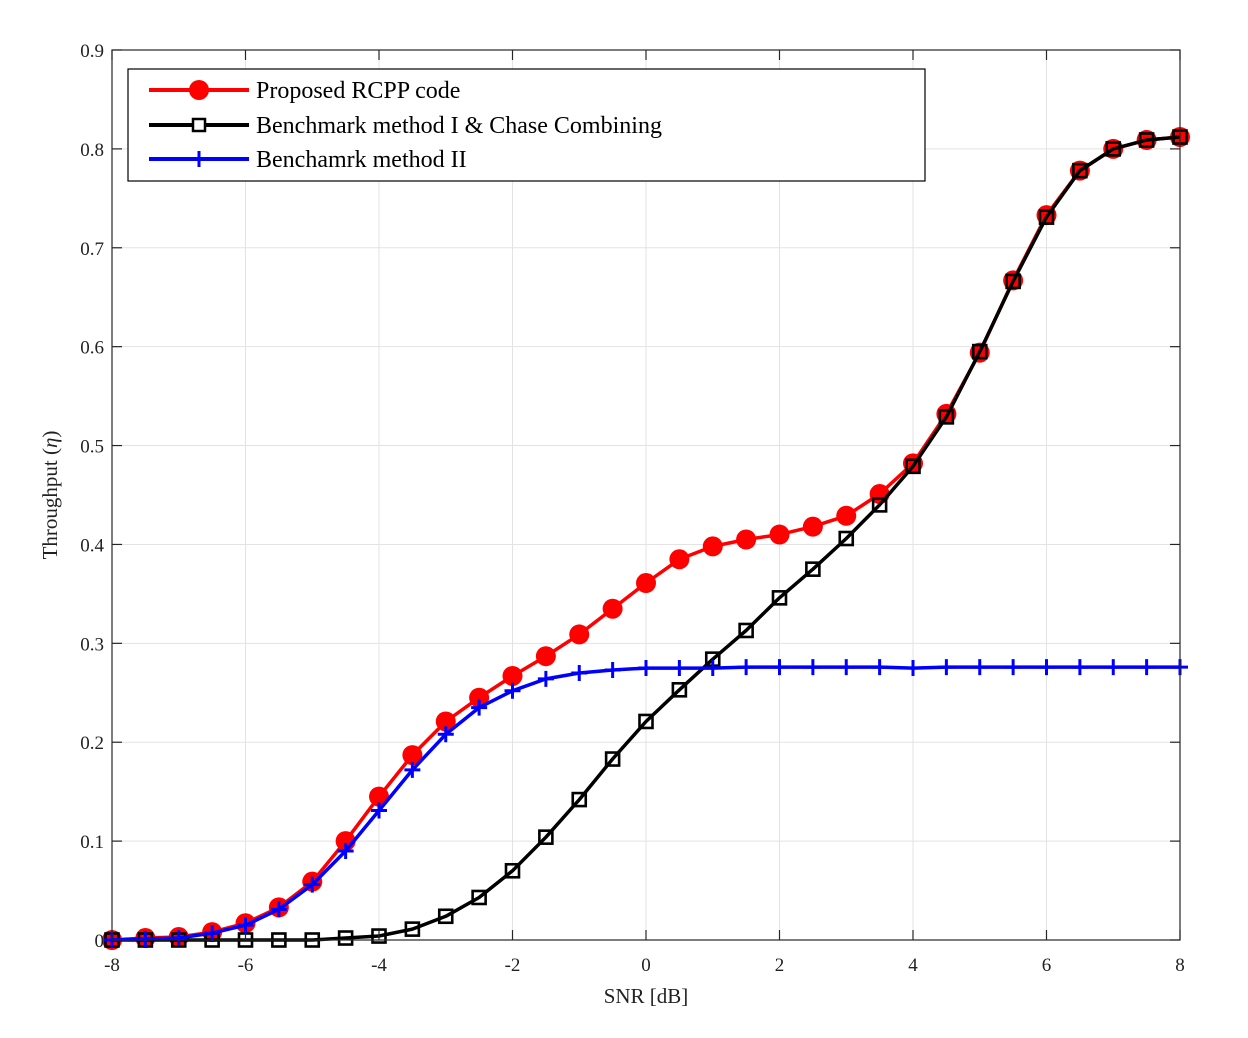 The height and width of the screenshot is (1038, 1248). Describe the element at coordinates (92, 842) in the screenshot. I see `y-tick-label: 0.1` at that location.